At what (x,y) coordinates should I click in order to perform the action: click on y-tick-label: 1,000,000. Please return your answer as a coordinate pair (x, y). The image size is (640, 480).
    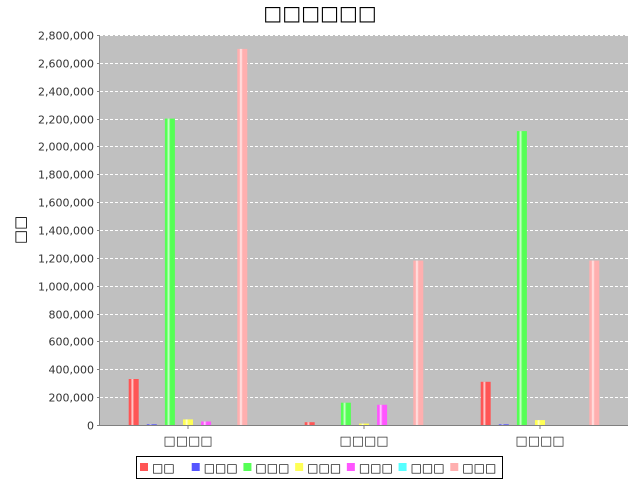
    Looking at the image, I should click on (66, 287).